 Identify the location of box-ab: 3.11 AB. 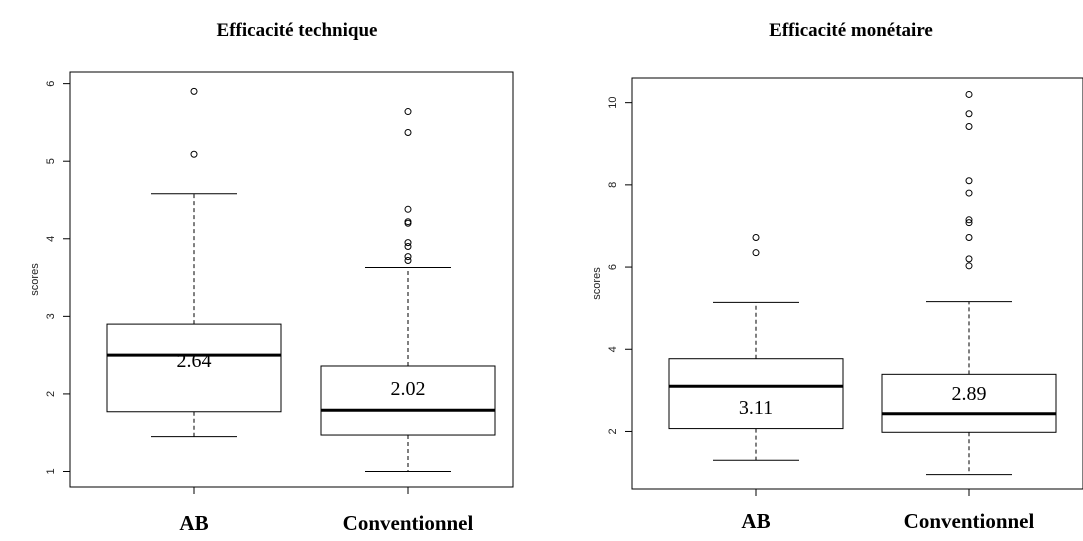
(756, 383).